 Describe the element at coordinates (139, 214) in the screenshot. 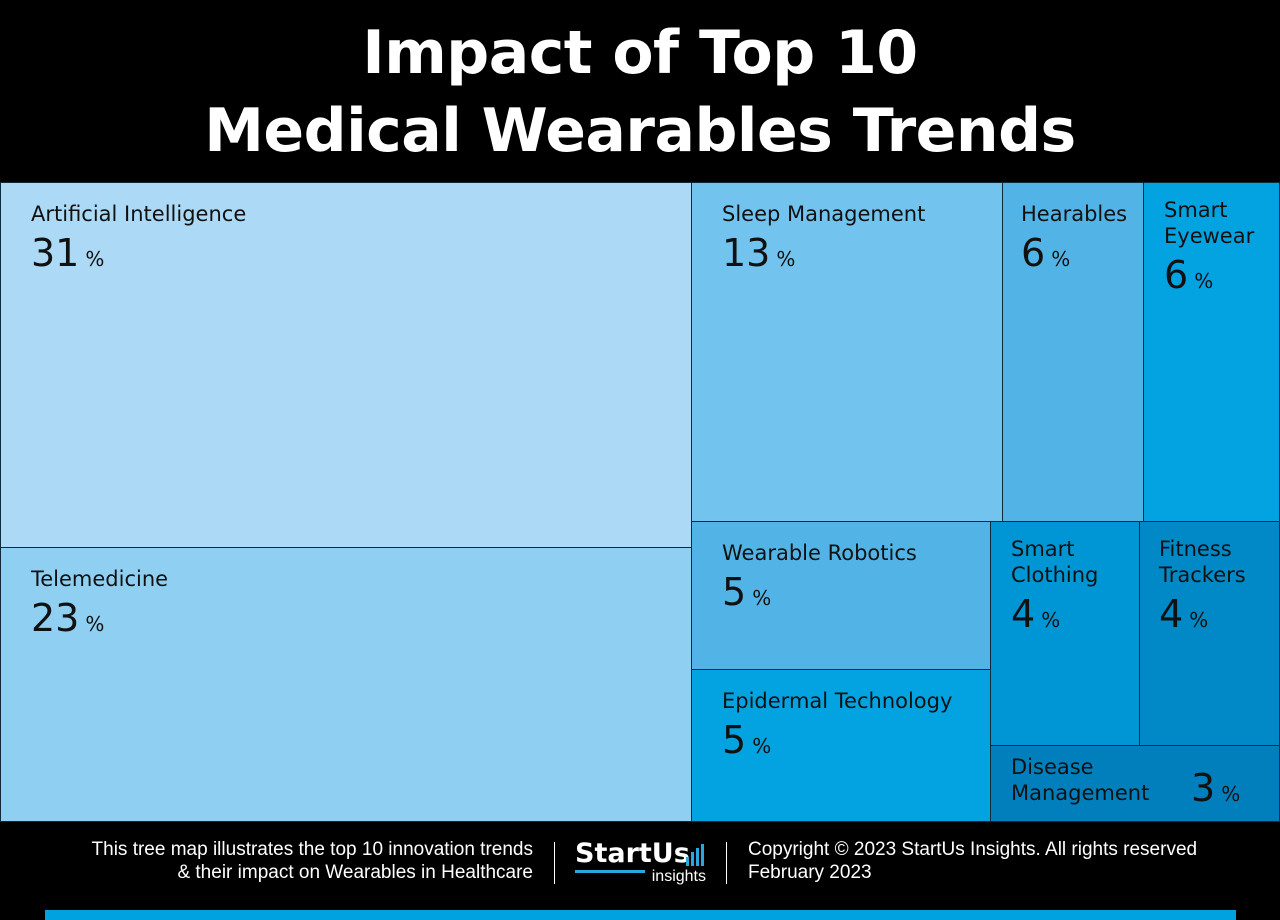

I see `tile-label: Artificial Intelligence` at that location.